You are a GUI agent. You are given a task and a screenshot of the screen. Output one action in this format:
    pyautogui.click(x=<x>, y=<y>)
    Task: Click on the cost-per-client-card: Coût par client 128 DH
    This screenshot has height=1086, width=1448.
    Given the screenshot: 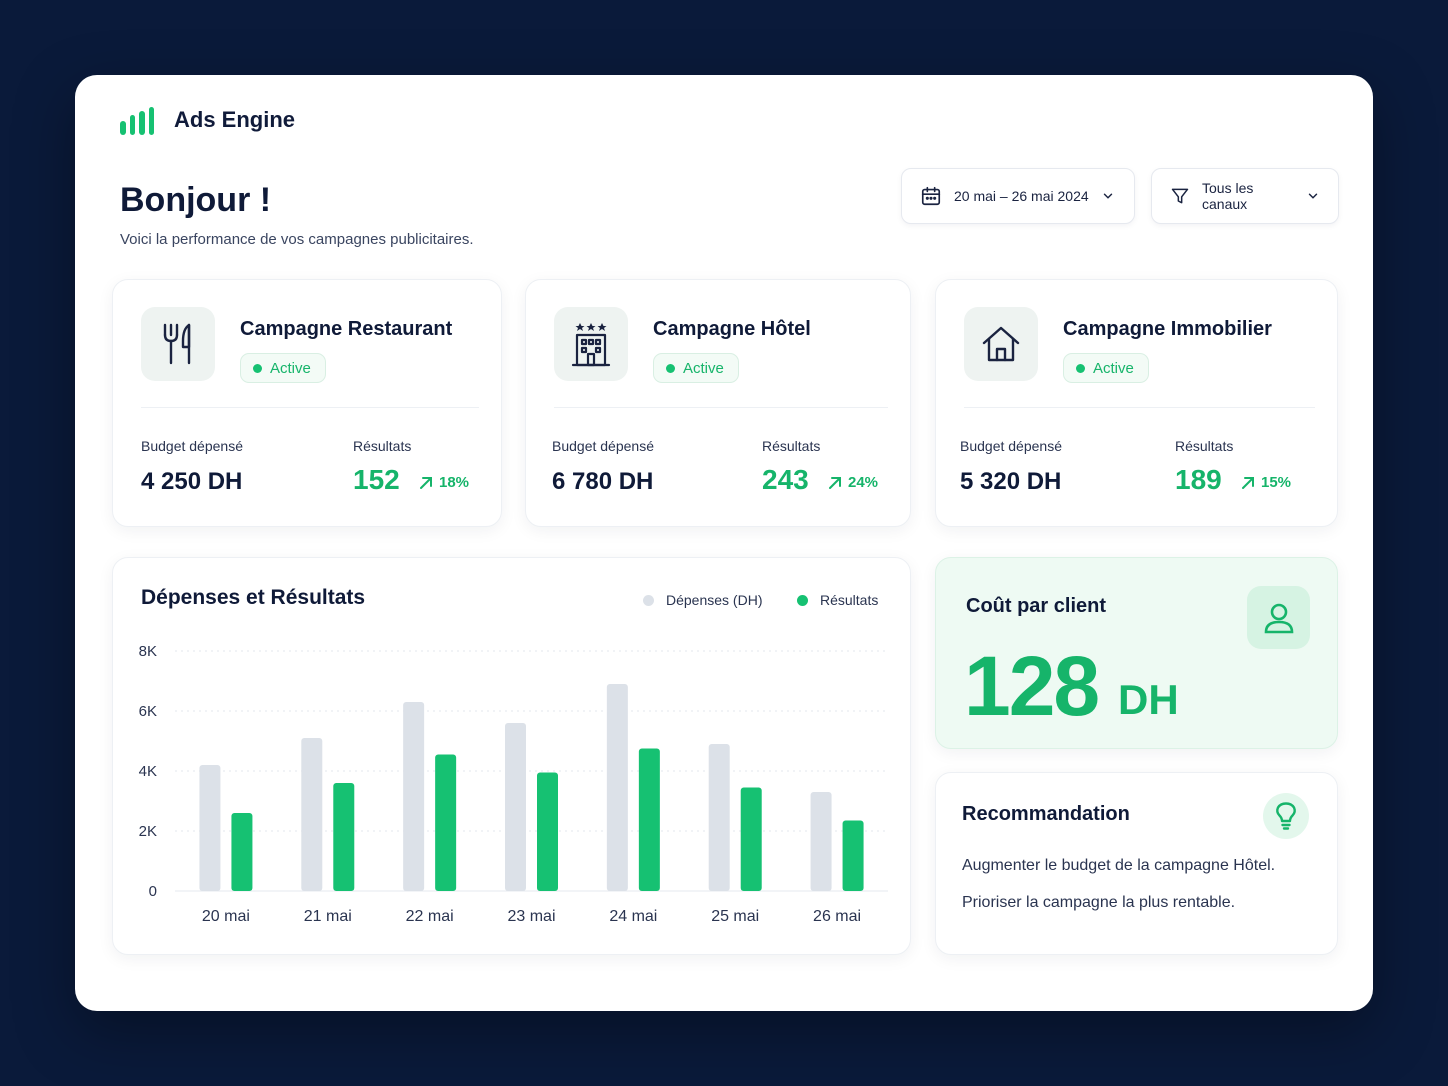 What is the action you would take?
    pyautogui.click(x=1136, y=653)
    